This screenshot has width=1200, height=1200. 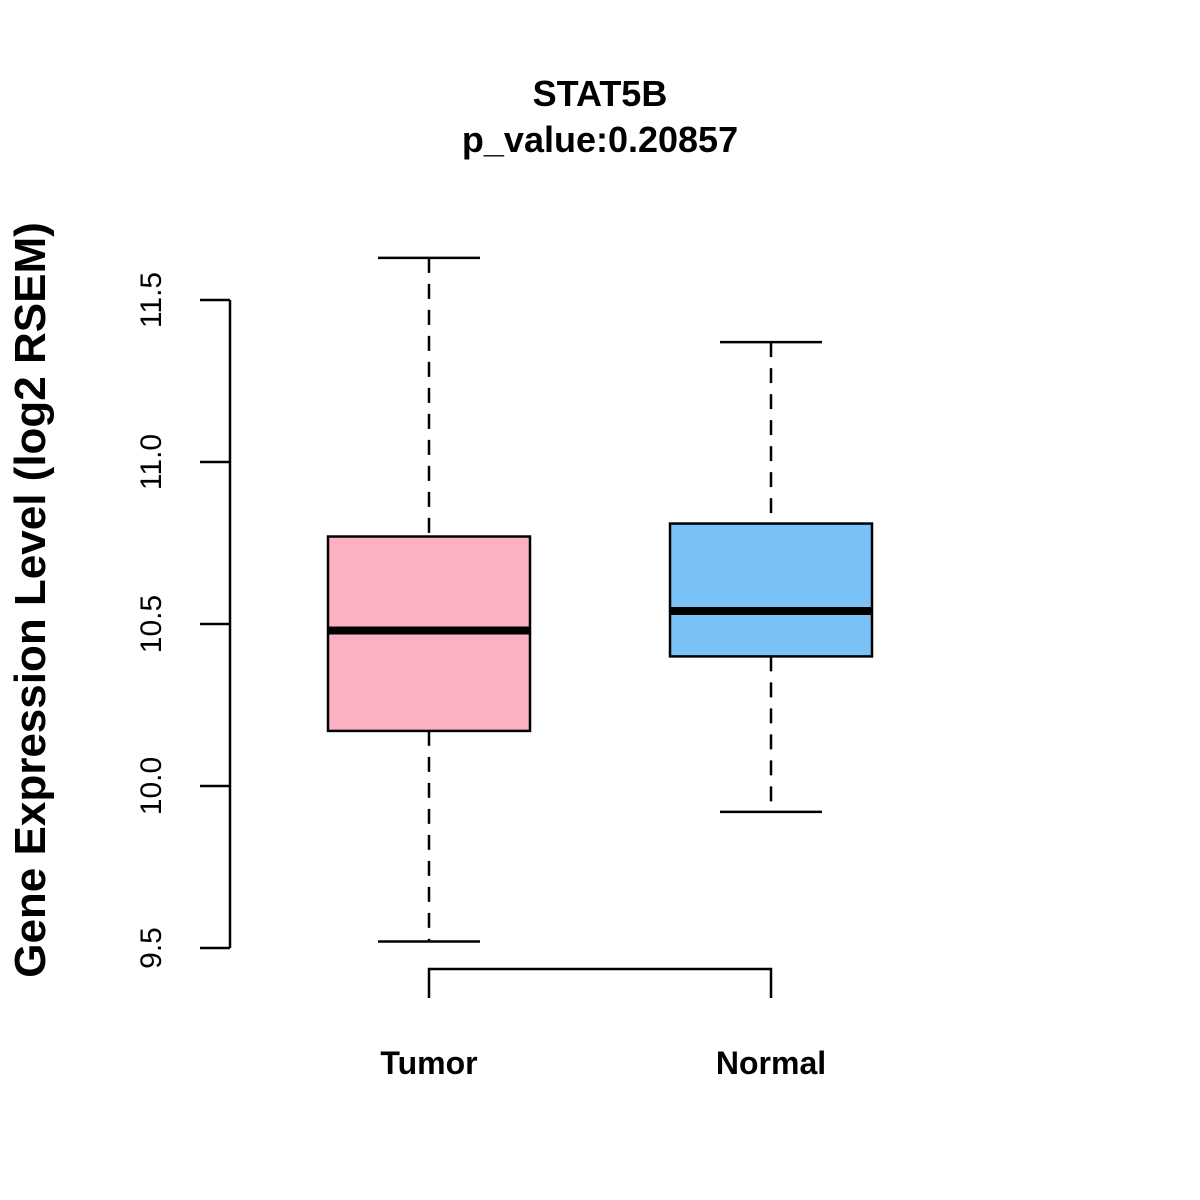 What do you see at coordinates (151, 462) in the screenshot?
I see `y-tick-label-3: 11.0` at bounding box center [151, 462].